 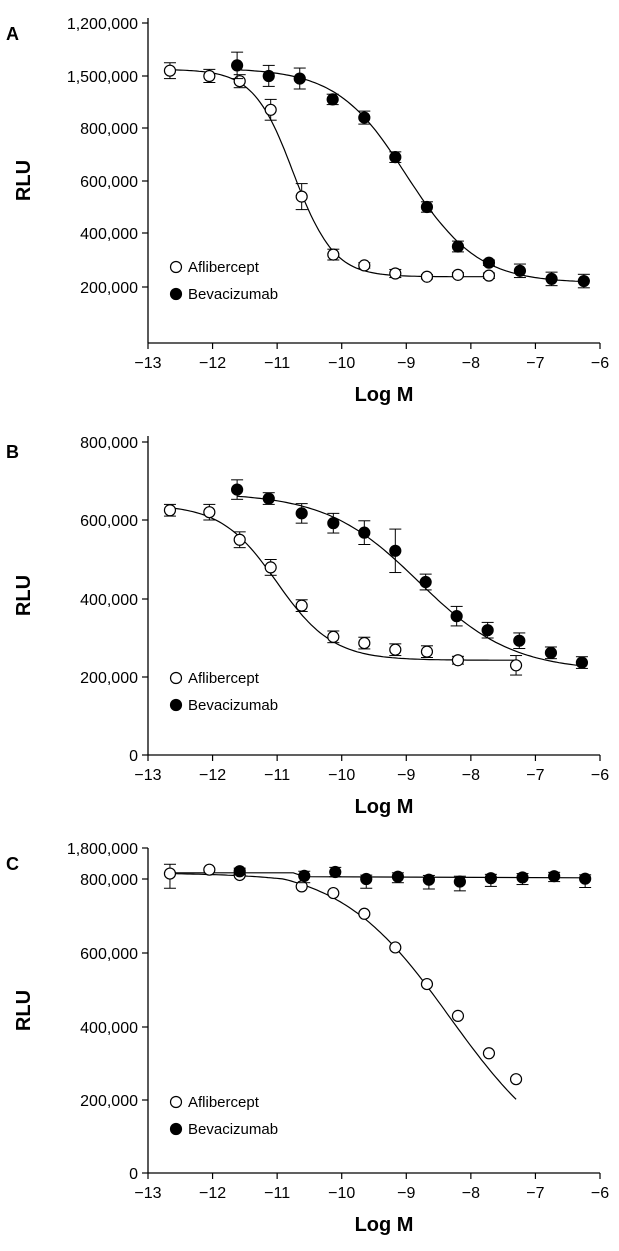 I want to click on chart-c-y-tick-label: 0, so click(x=133, y=1174).